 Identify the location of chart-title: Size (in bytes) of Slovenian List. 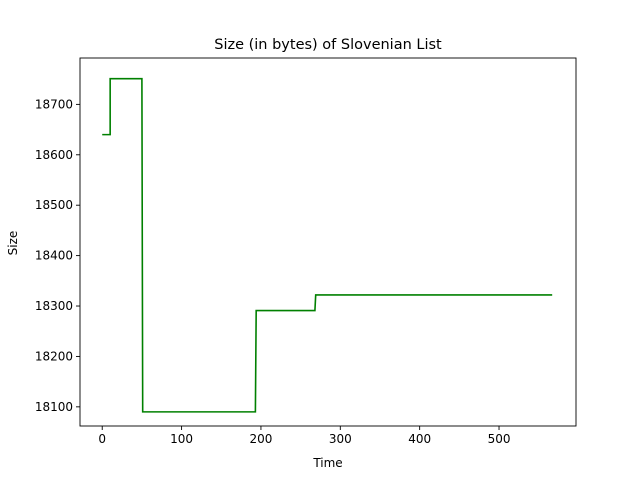
(328, 45).